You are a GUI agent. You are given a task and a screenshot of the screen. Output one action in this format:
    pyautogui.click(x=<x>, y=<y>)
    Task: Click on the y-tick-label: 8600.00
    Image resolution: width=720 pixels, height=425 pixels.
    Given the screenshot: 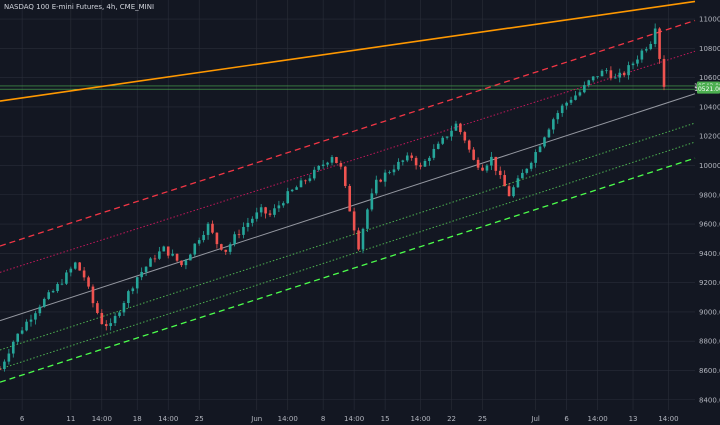 What is the action you would take?
    pyautogui.click(x=709, y=371)
    